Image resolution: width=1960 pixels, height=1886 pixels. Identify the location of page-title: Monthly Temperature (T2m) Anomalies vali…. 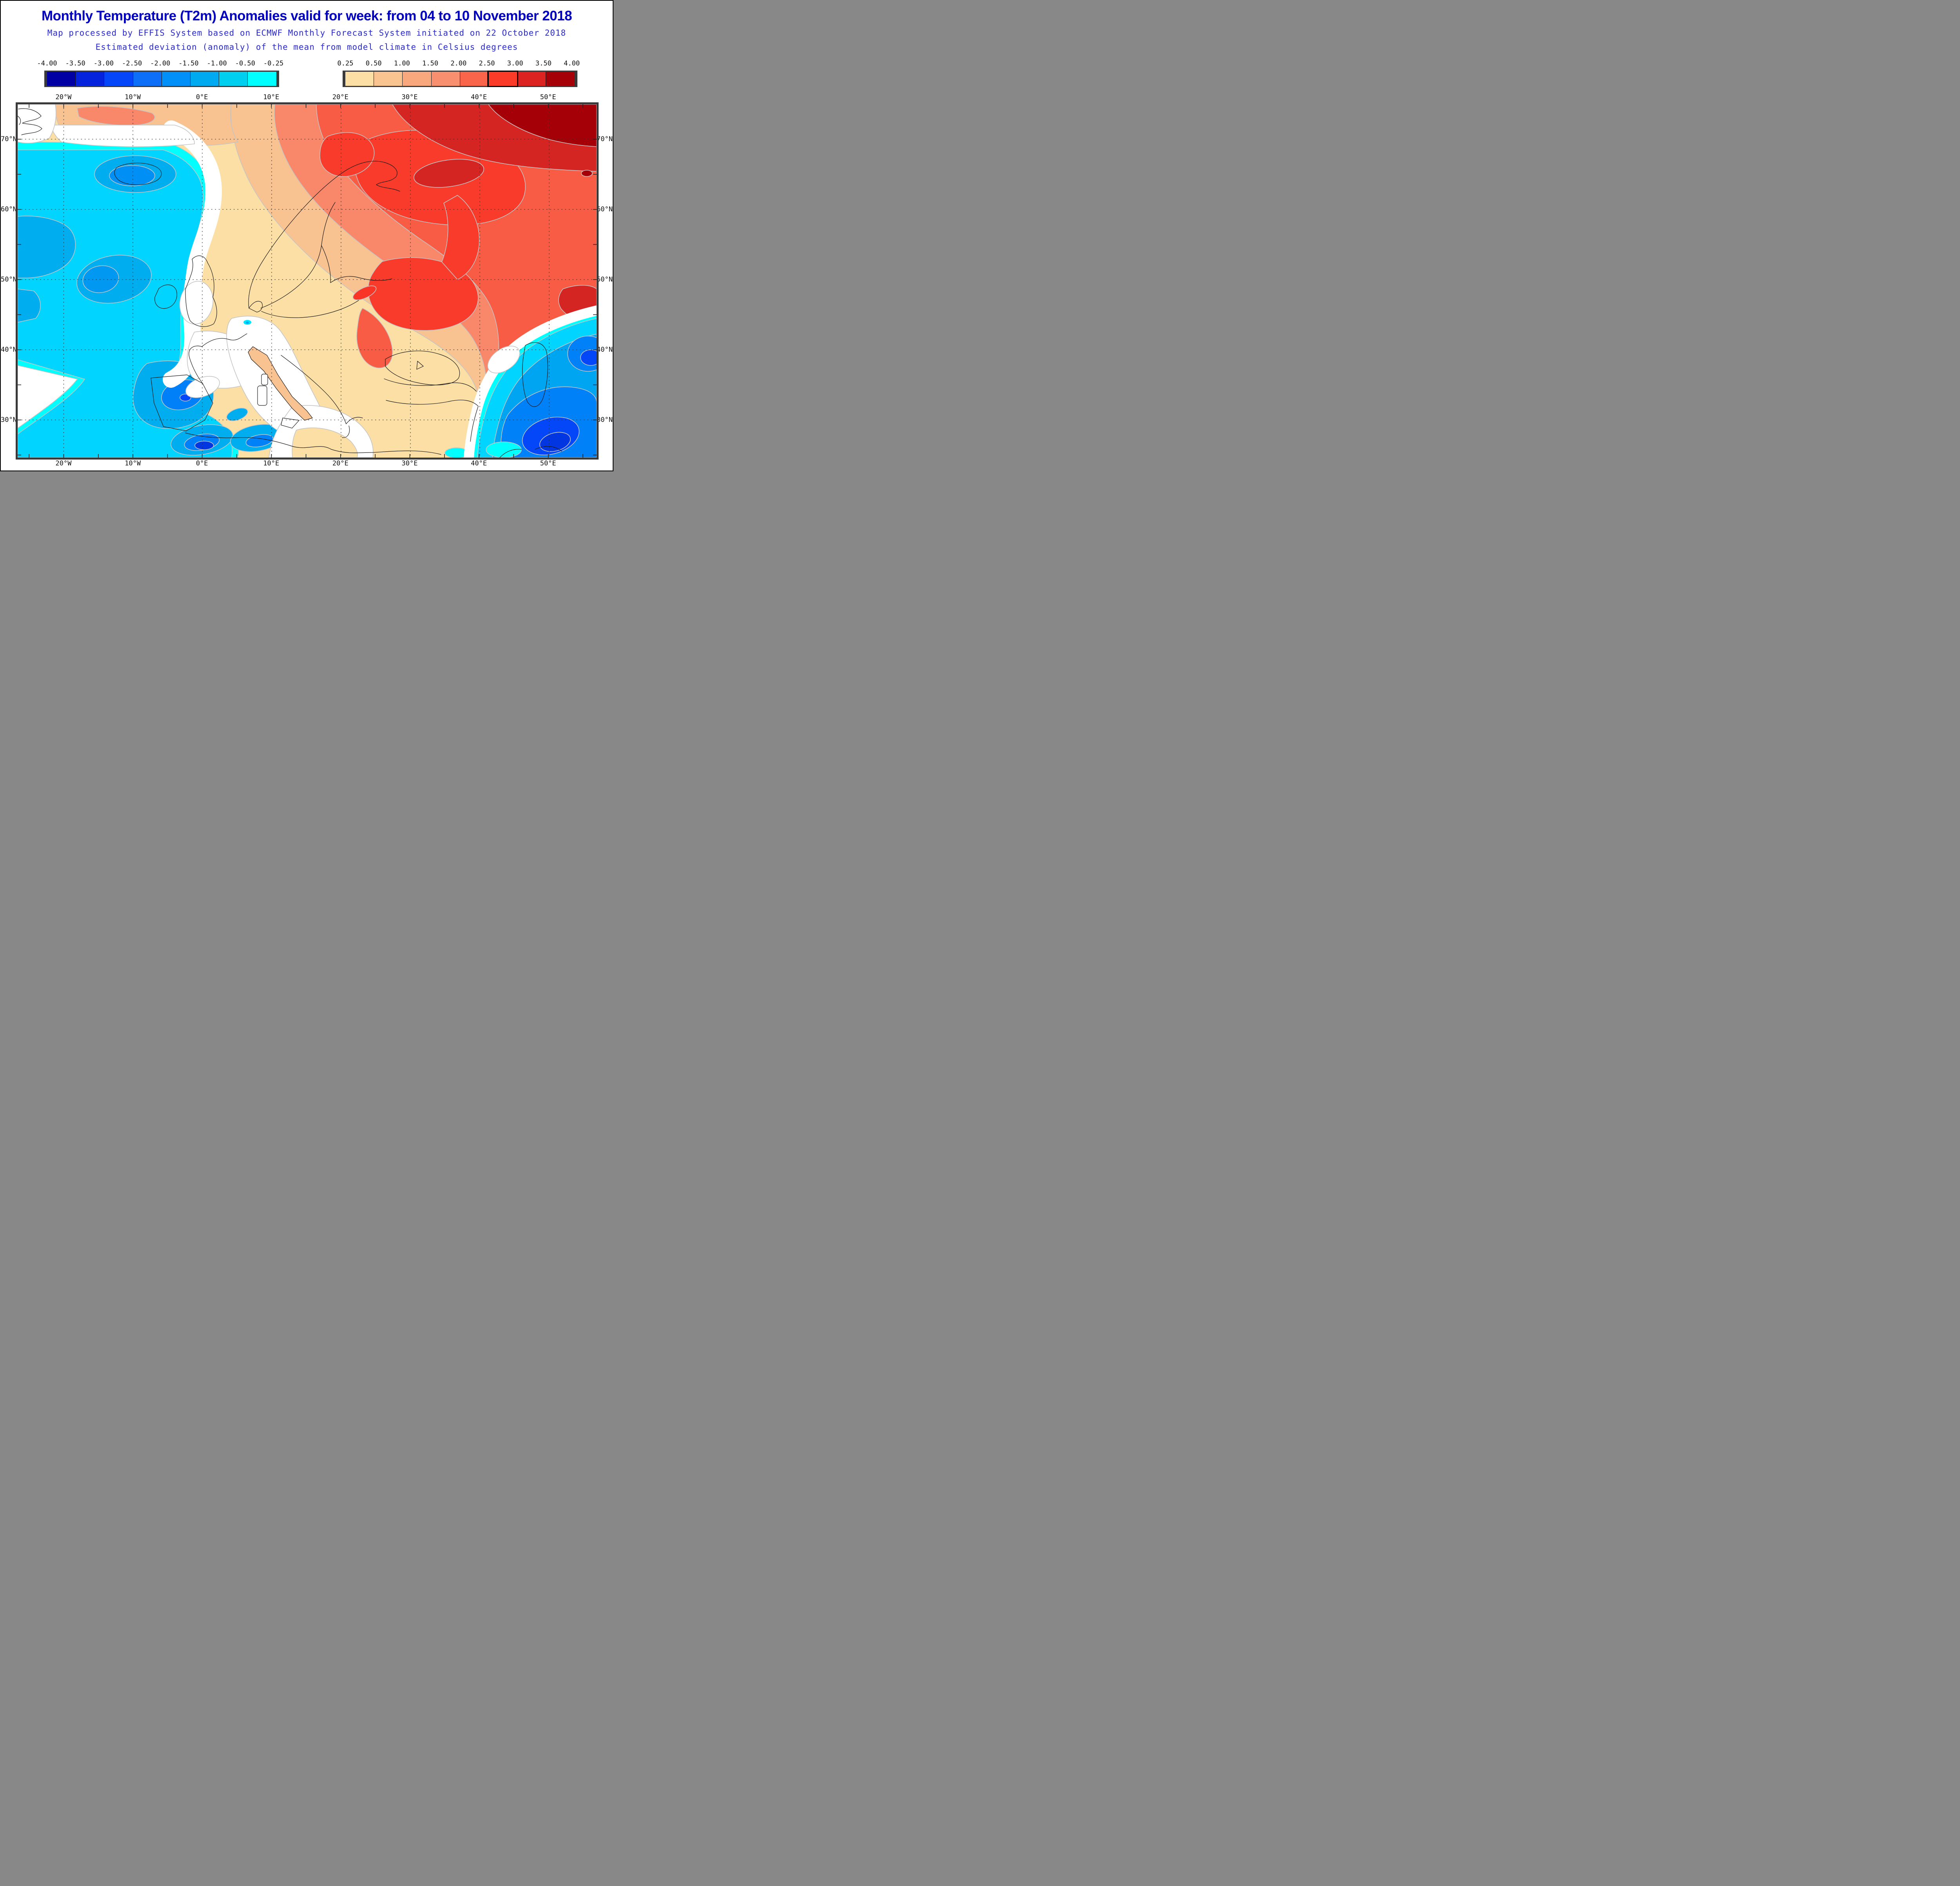
(306, 16).